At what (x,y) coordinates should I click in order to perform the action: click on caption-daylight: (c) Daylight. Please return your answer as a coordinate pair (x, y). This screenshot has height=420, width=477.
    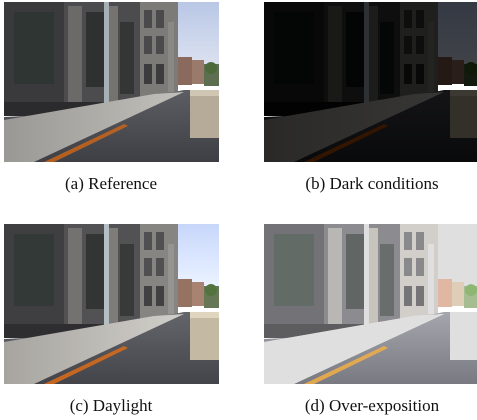
    Looking at the image, I should click on (111, 405).